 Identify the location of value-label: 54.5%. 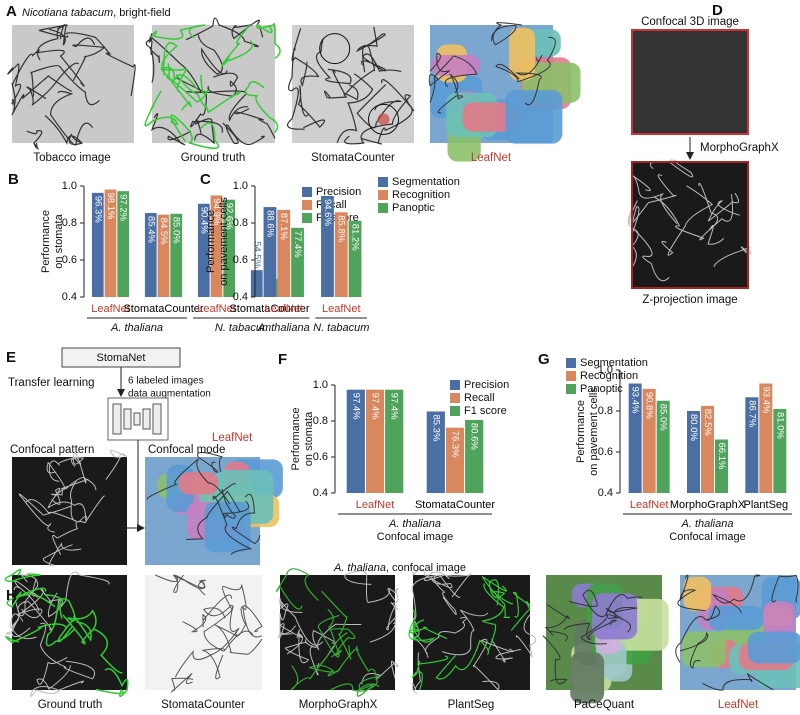
(256, 254).